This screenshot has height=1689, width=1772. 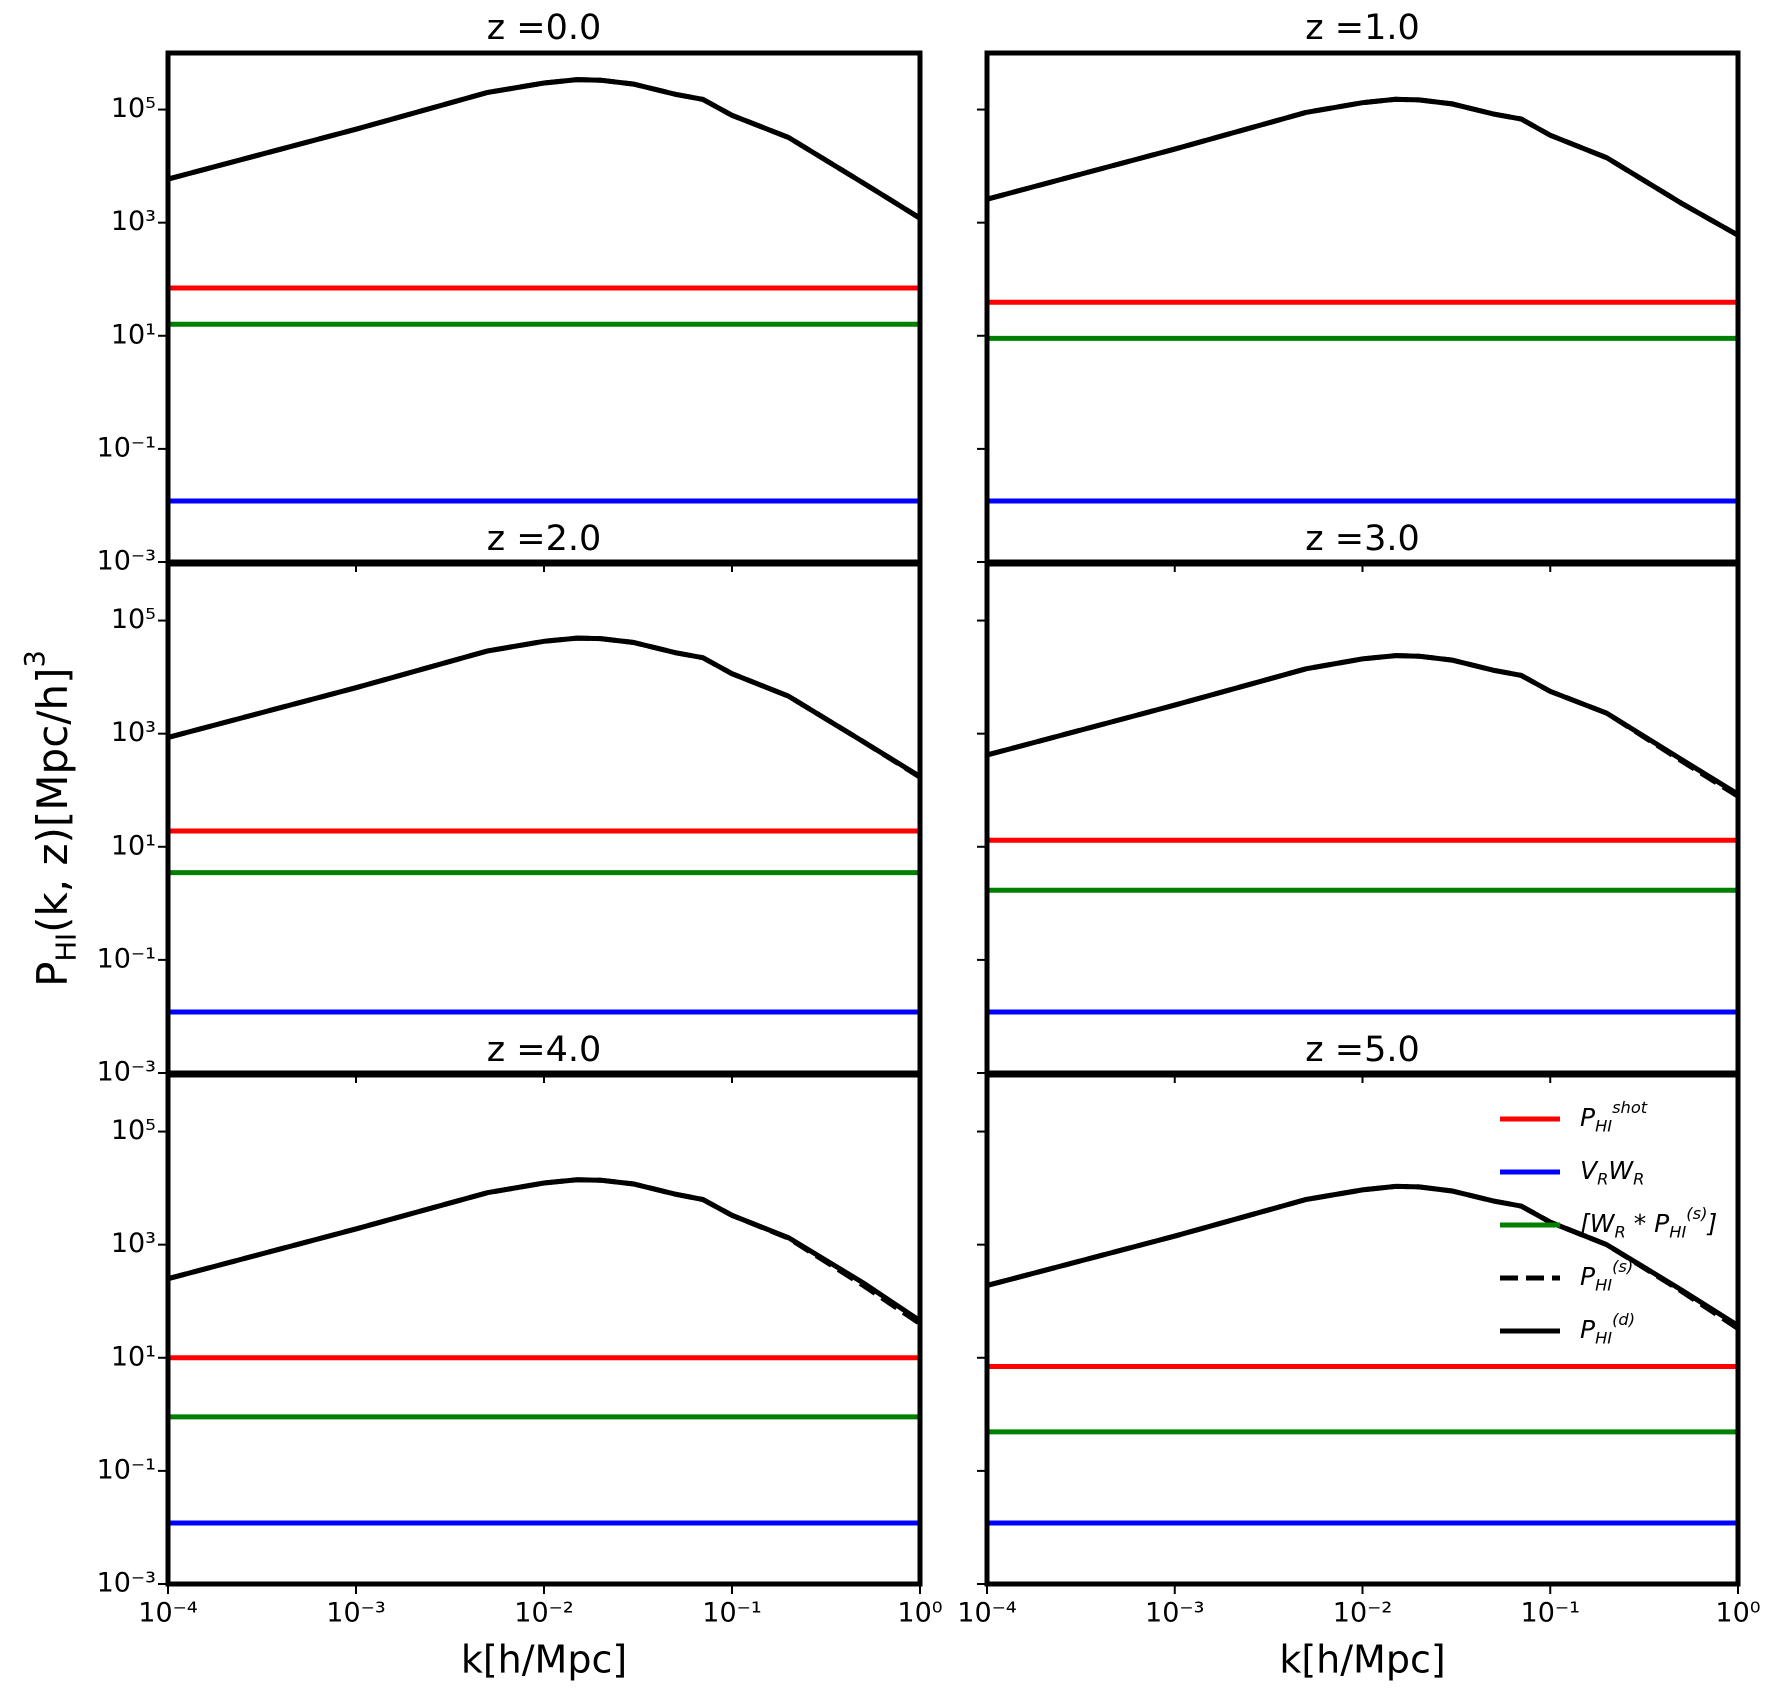 I want to click on panel: z =1.0, so click(x=1359, y=290).